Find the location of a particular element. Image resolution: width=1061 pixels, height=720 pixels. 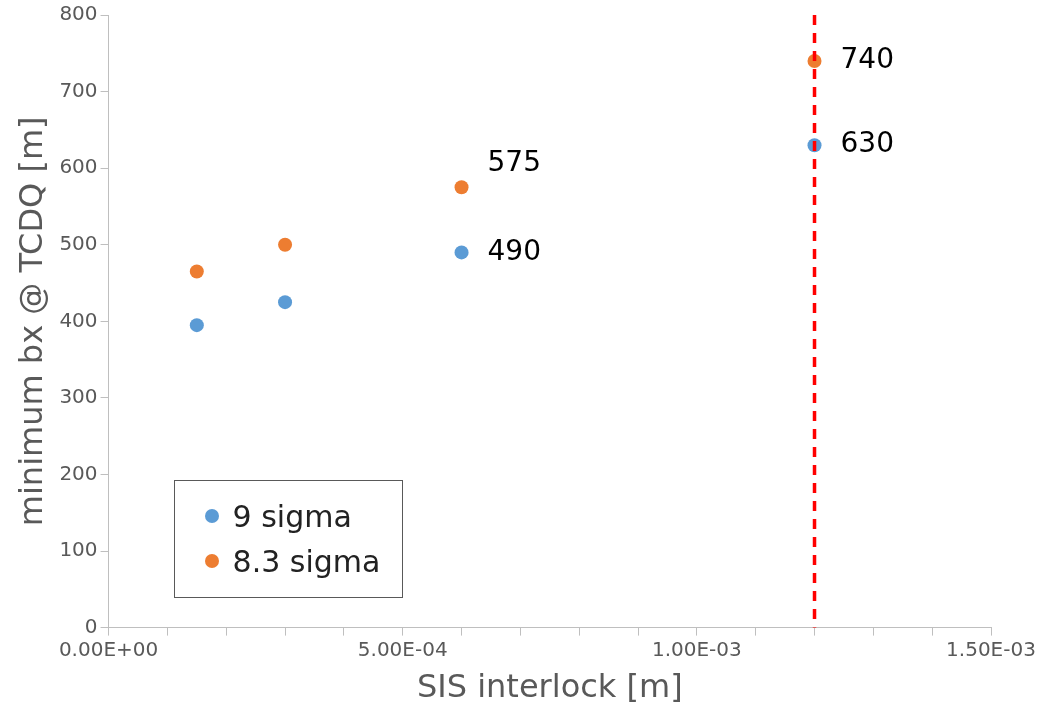

x-tick-label: 5.00E-04 is located at coordinates (402, 648).